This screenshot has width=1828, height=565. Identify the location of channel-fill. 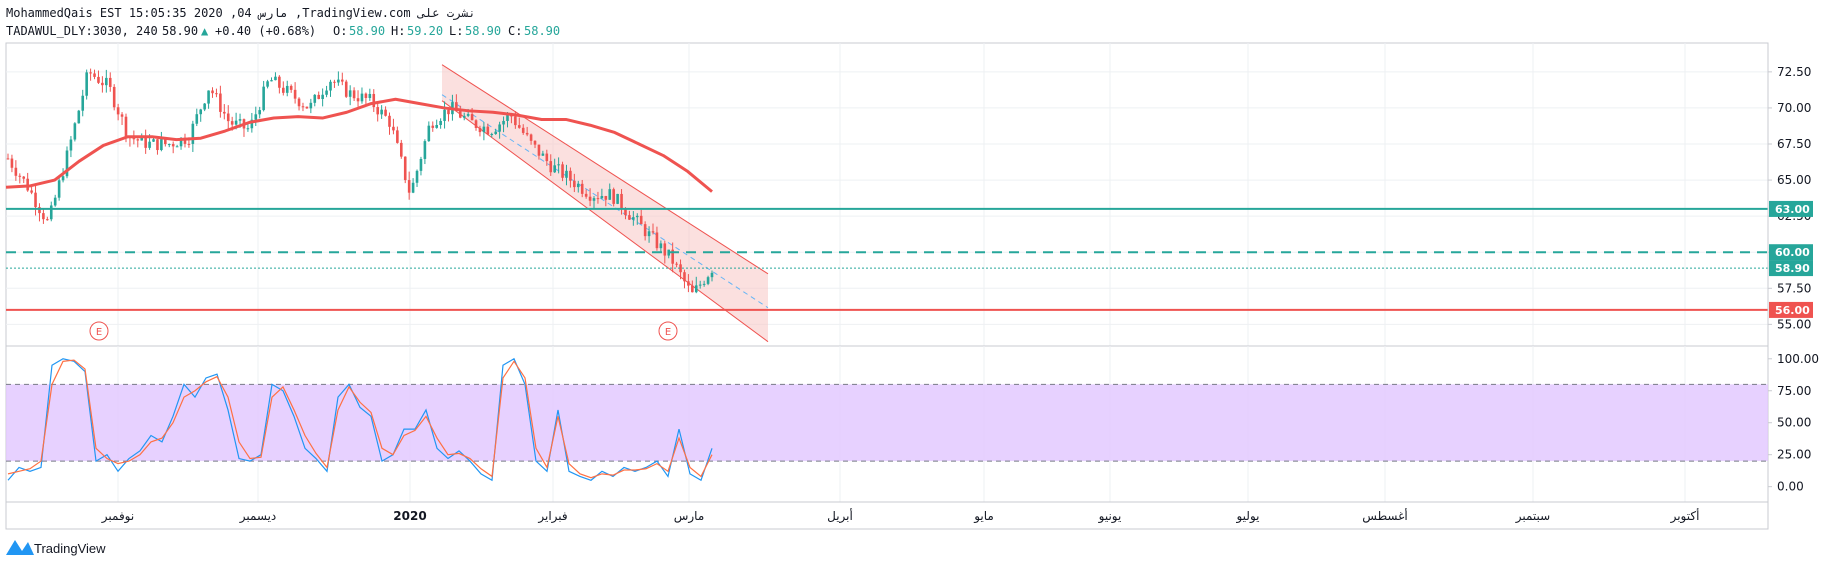
(605, 203).